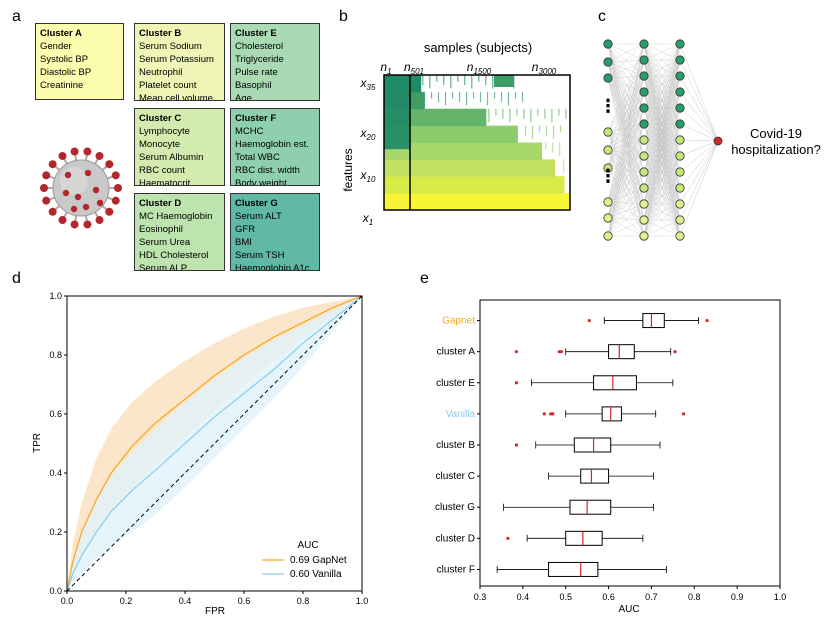 The image size is (830, 623). What do you see at coordinates (307, 545) in the screenshot?
I see `roc-legend-title: AUC` at bounding box center [307, 545].